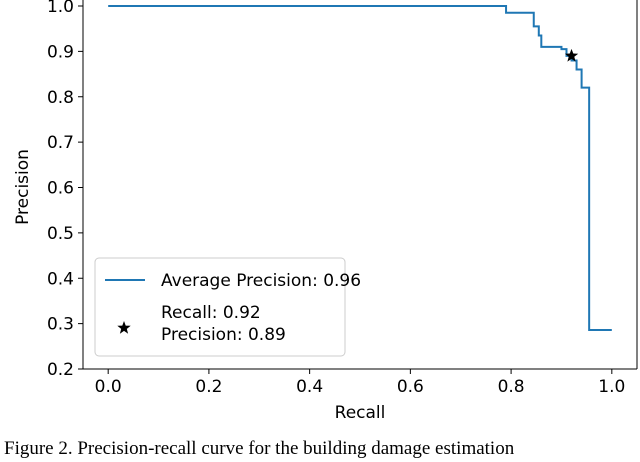 The height and width of the screenshot is (462, 640). I want to click on legend-label: Average Precision: 0.96, so click(261, 281).